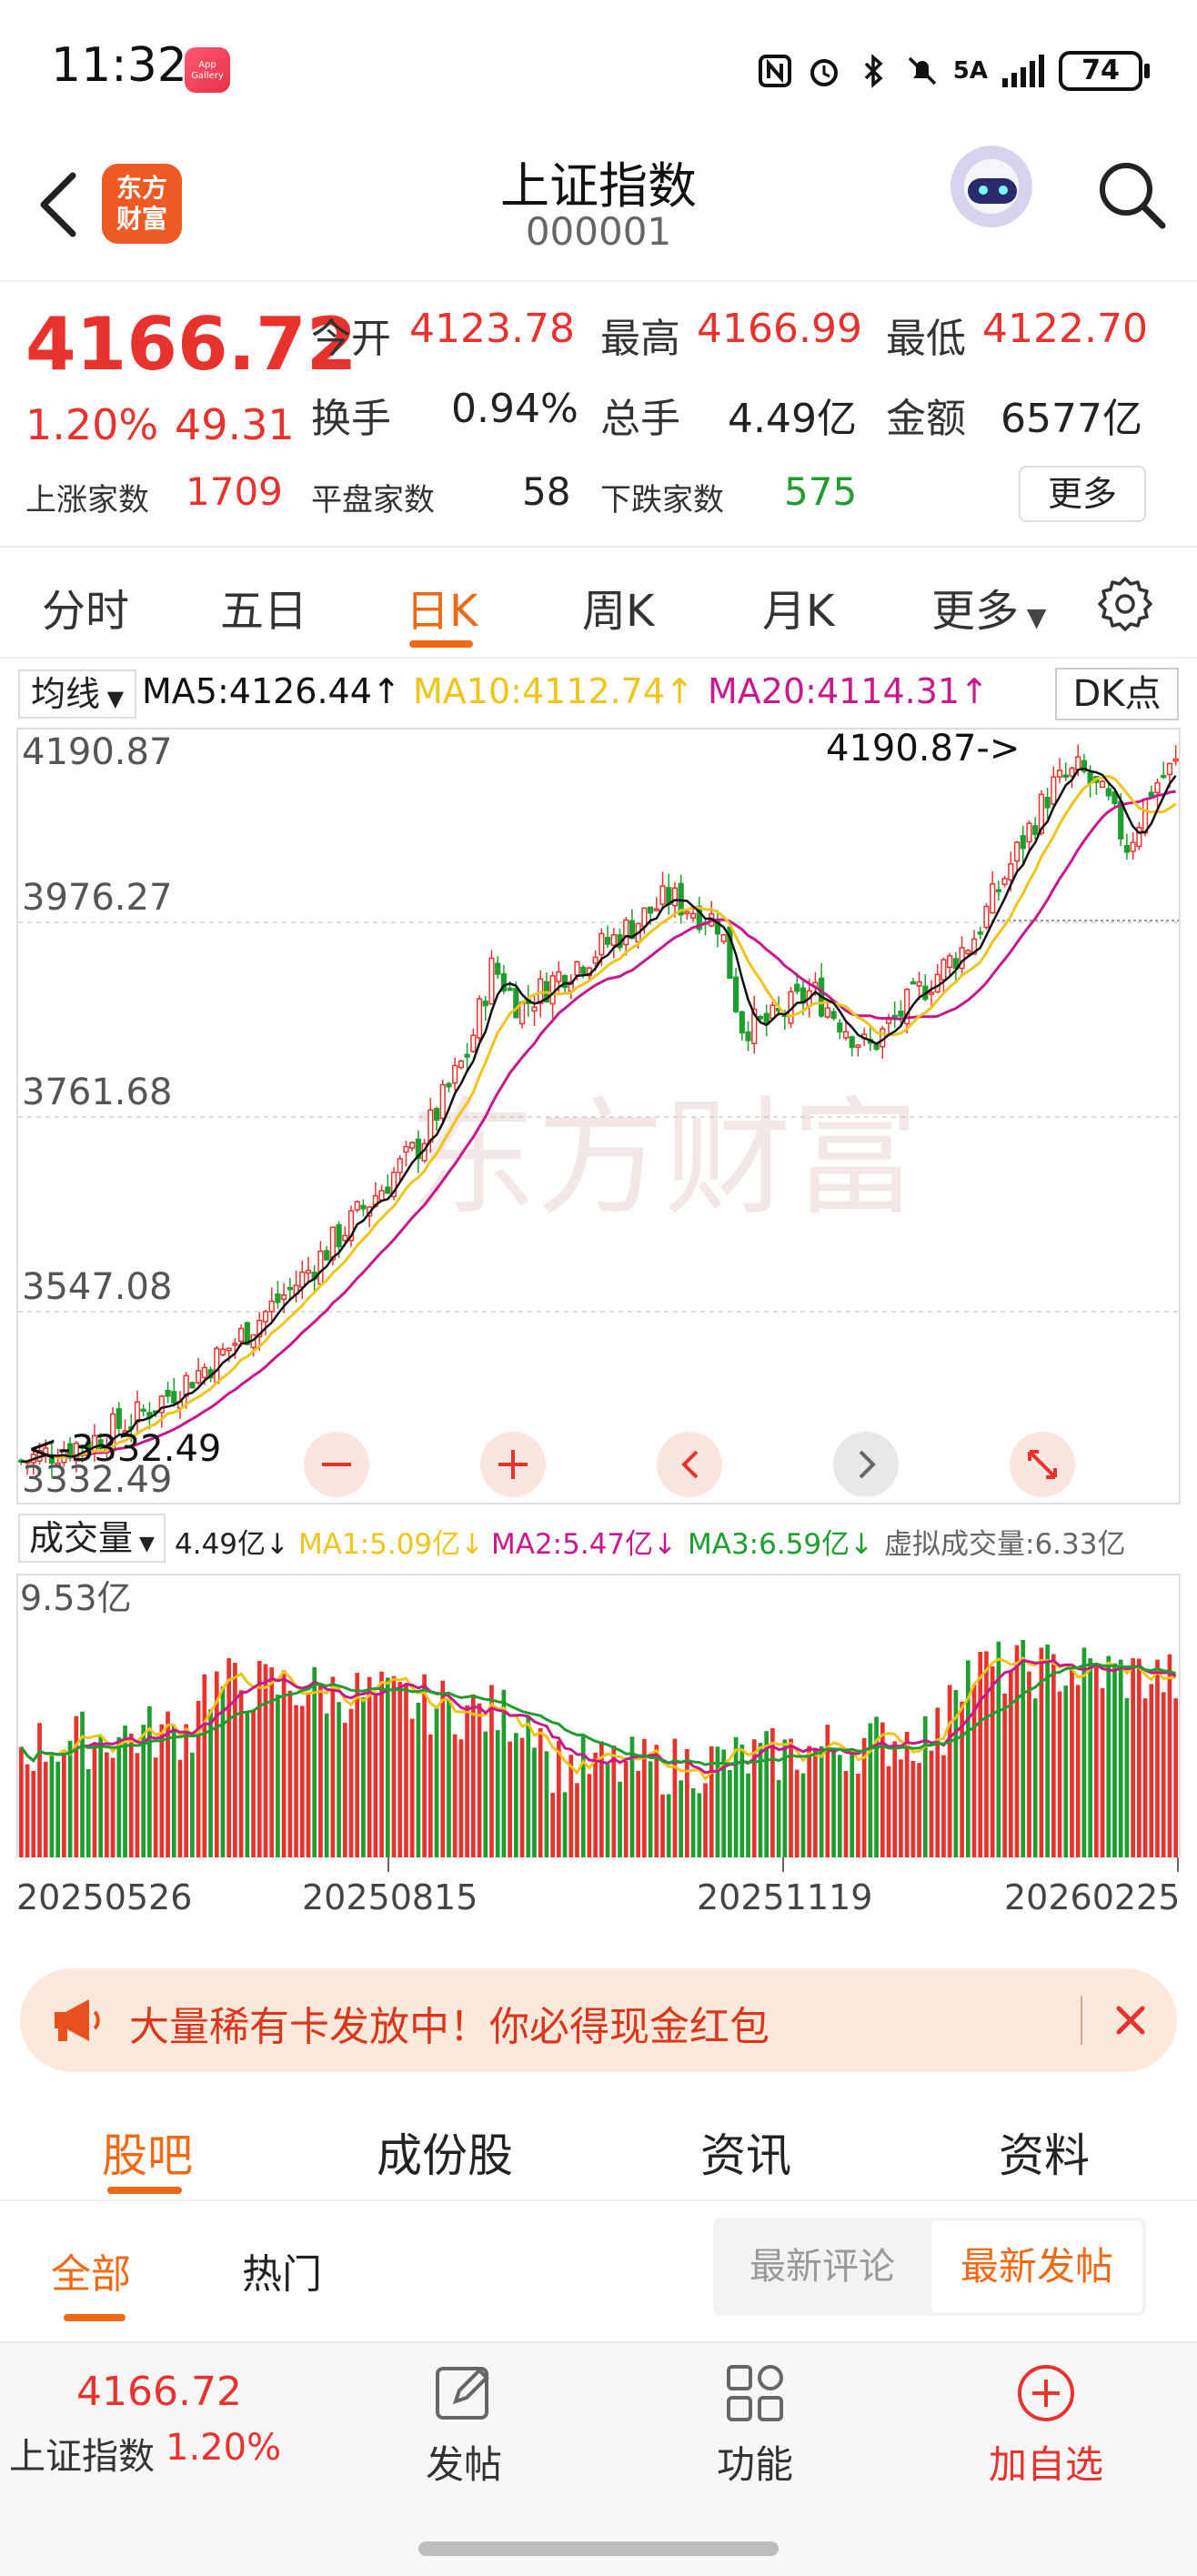 This screenshot has width=1197, height=2576. I want to click on fullscreen-button, so click(1042, 1464).